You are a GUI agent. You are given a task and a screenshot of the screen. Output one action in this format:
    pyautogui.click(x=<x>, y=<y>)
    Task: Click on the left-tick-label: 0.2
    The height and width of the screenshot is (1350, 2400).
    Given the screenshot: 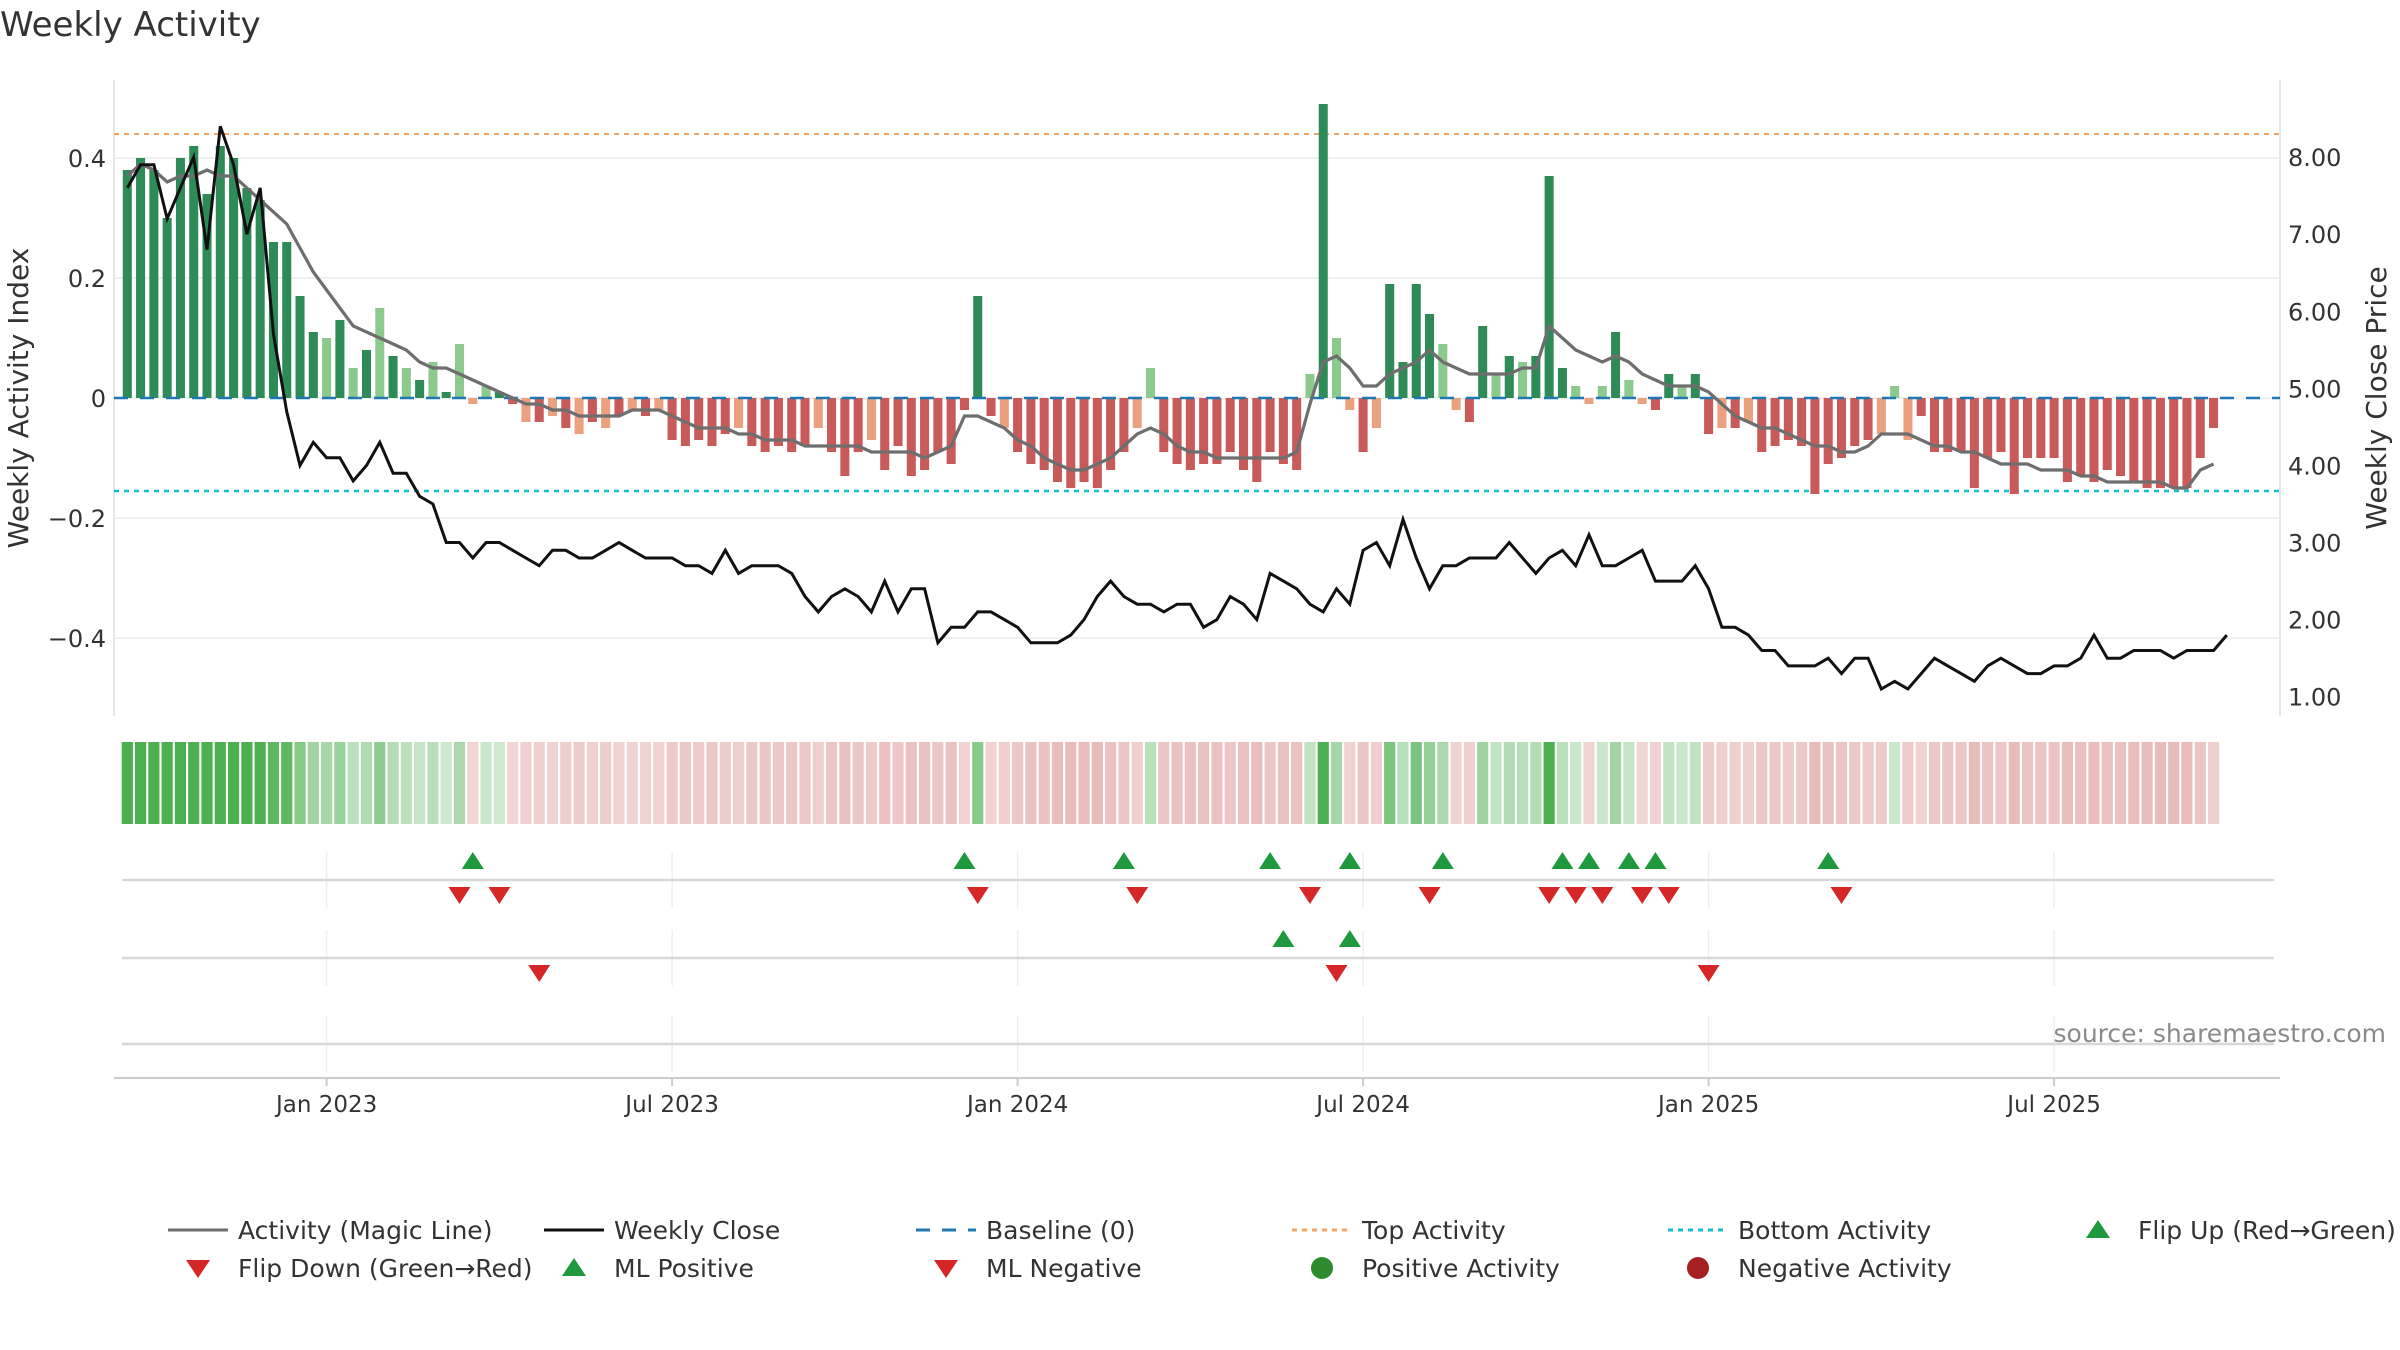 What is the action you would take?
    pyautogui.click(x=87, y=279)
    